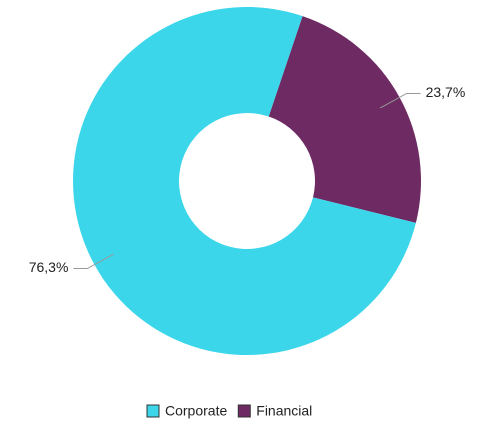 This screenshot has height=425, width=485. I want to click on legend-label: Corporate, so click(196, 411).